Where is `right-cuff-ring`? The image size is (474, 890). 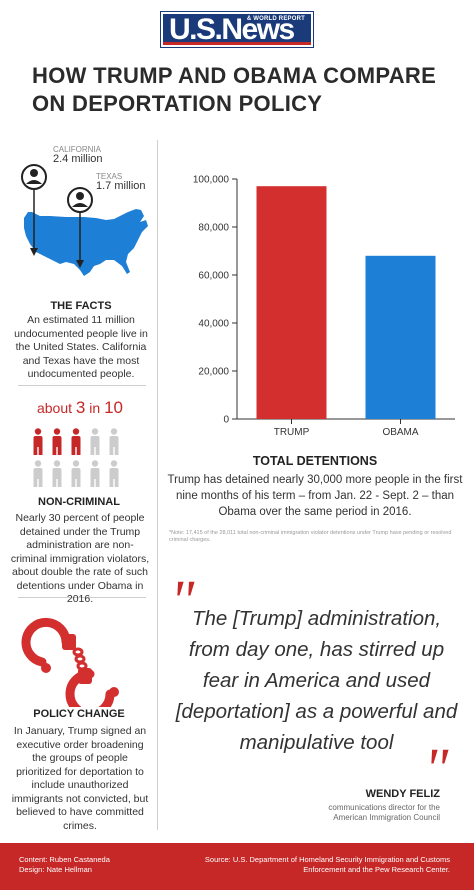 right-cuff-ring is located at coordinates (90, 688).